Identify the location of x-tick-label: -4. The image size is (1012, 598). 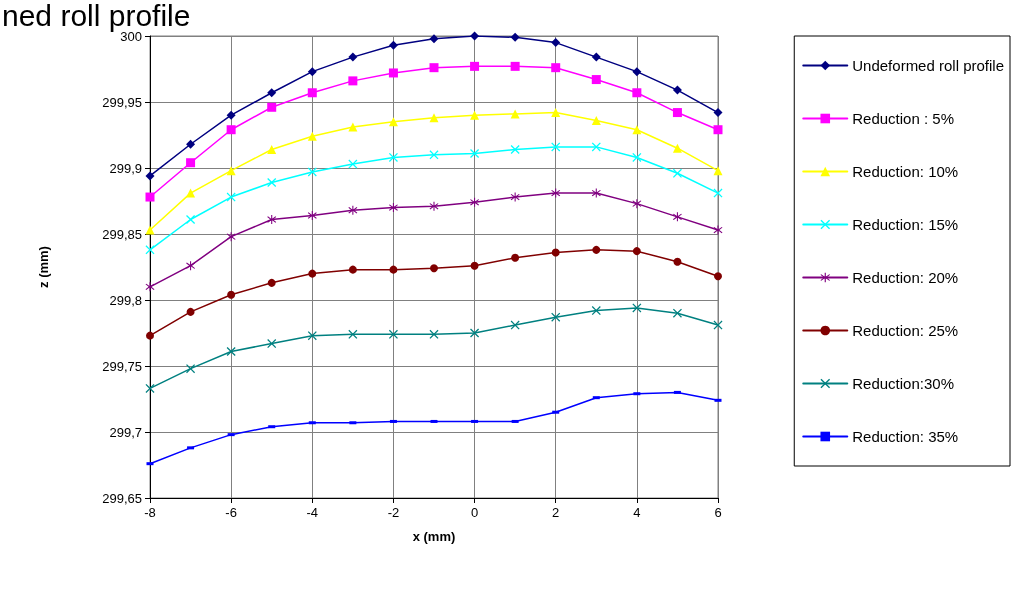
(312, 512).